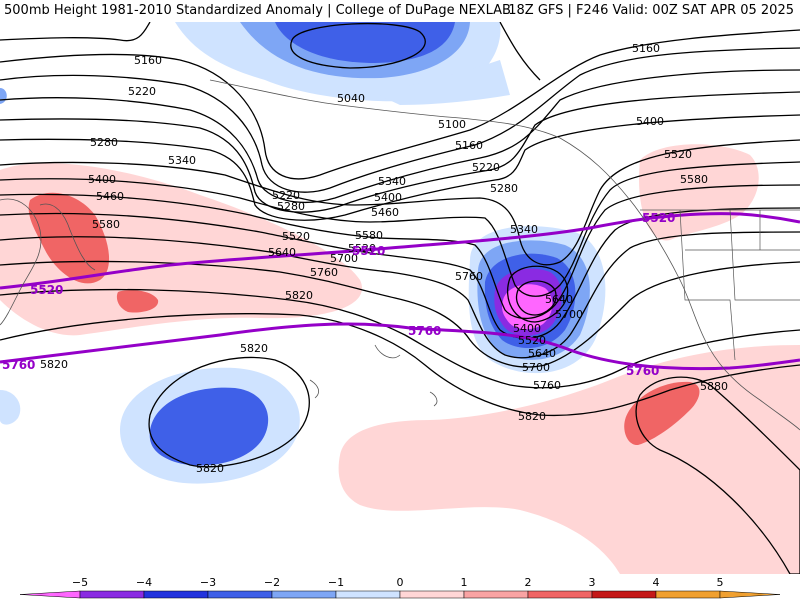  What do you see at coordinates (336, 582) in the screenshot?
I see `colorbar-tick-label: −1` at bounding box center [336, 582].